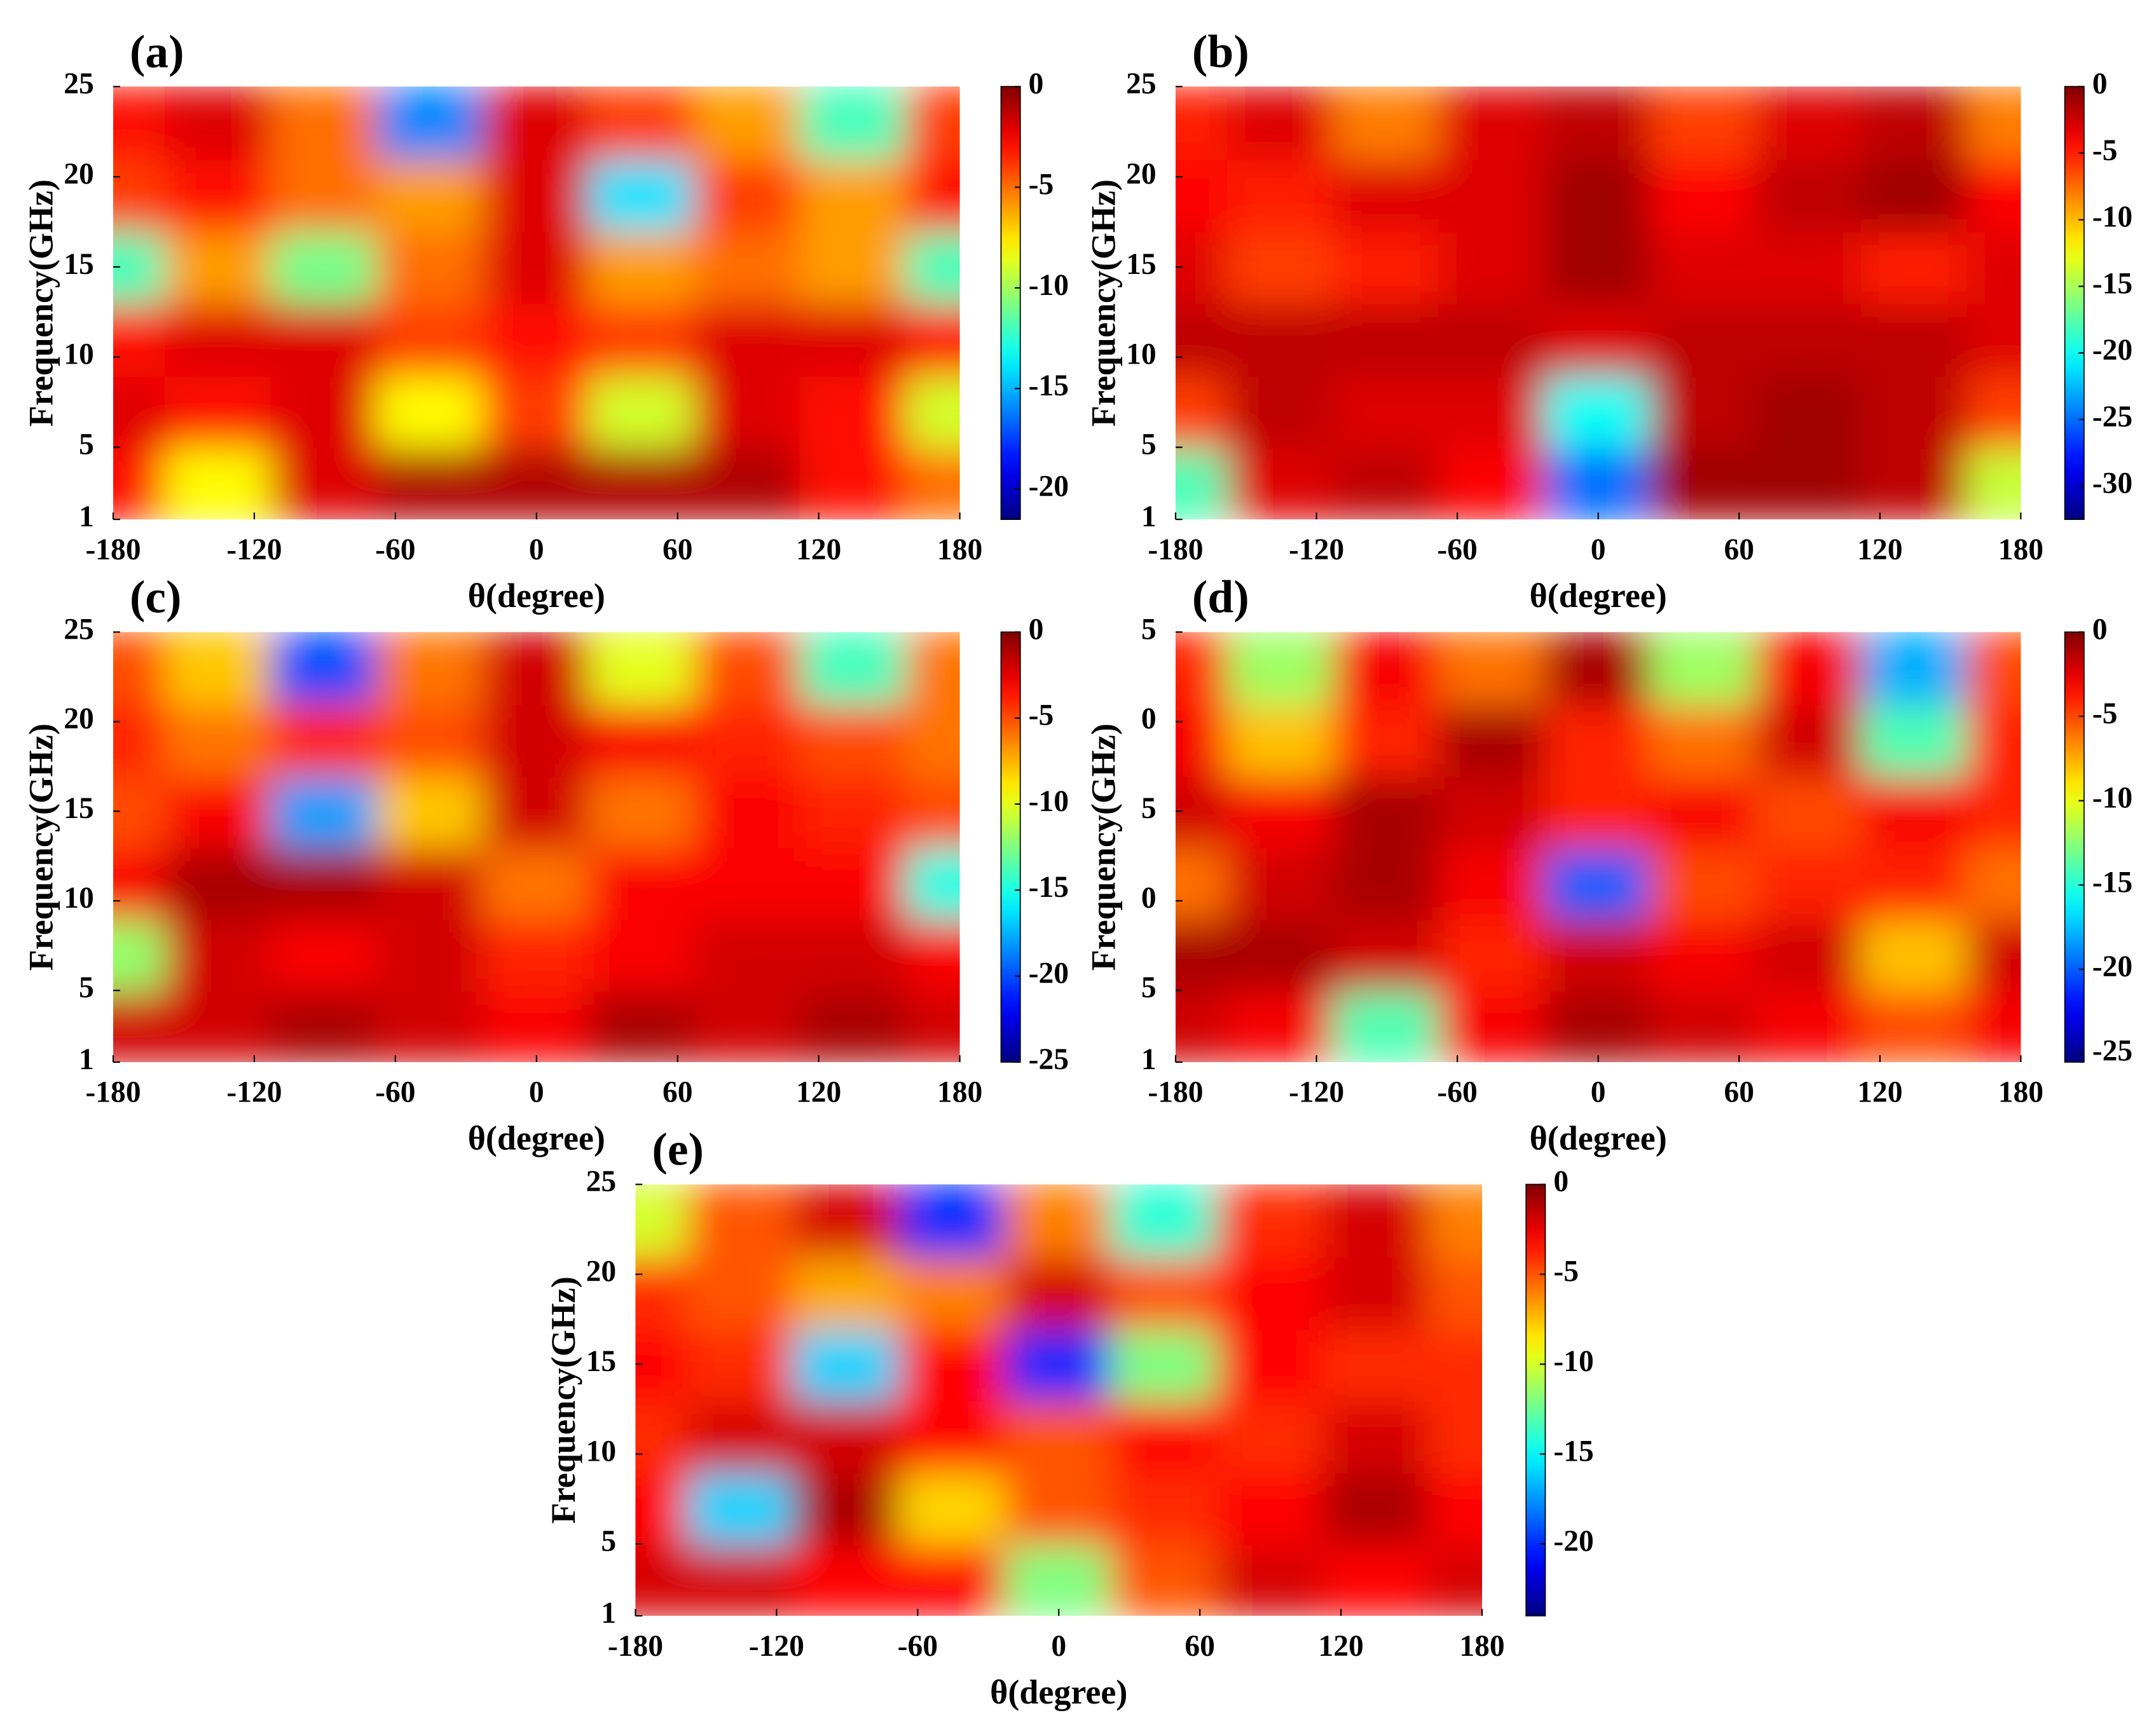 This screenshot has width=2156, height=1734. Describe the element at coordinates (2112, 483) in the screenshot. I see `colorbar-tick-label: -30` at that location.